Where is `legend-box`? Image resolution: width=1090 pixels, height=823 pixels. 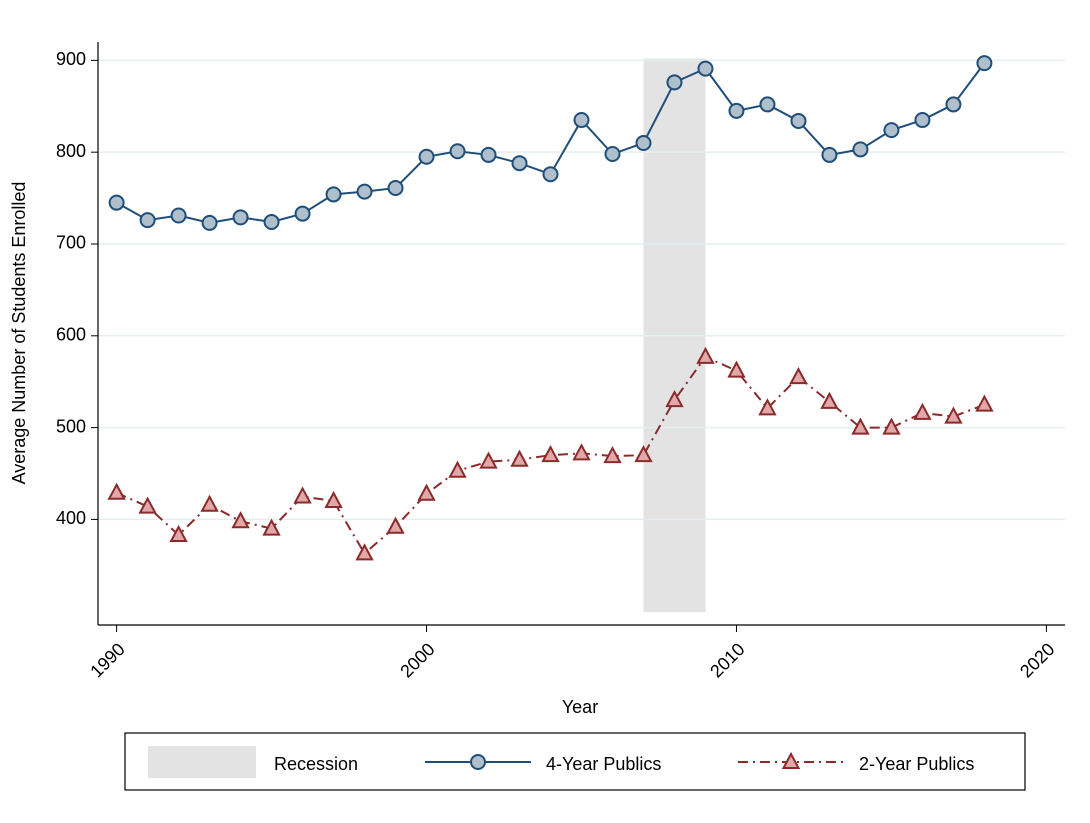 legend-box is located at coordinates (575, 761).